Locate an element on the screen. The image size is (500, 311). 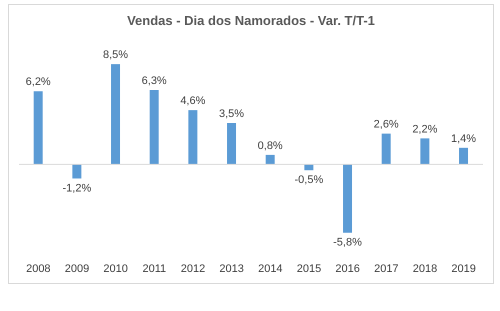
x-tick-label: 2016 is located at coordinates (347, 268).